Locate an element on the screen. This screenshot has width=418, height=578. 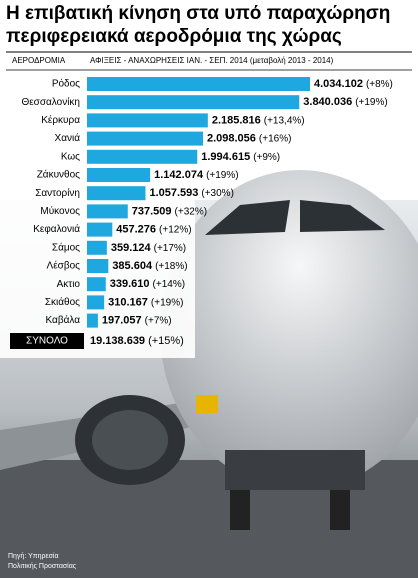
category-label: Ρόδος is located at coordinates (66, 84).